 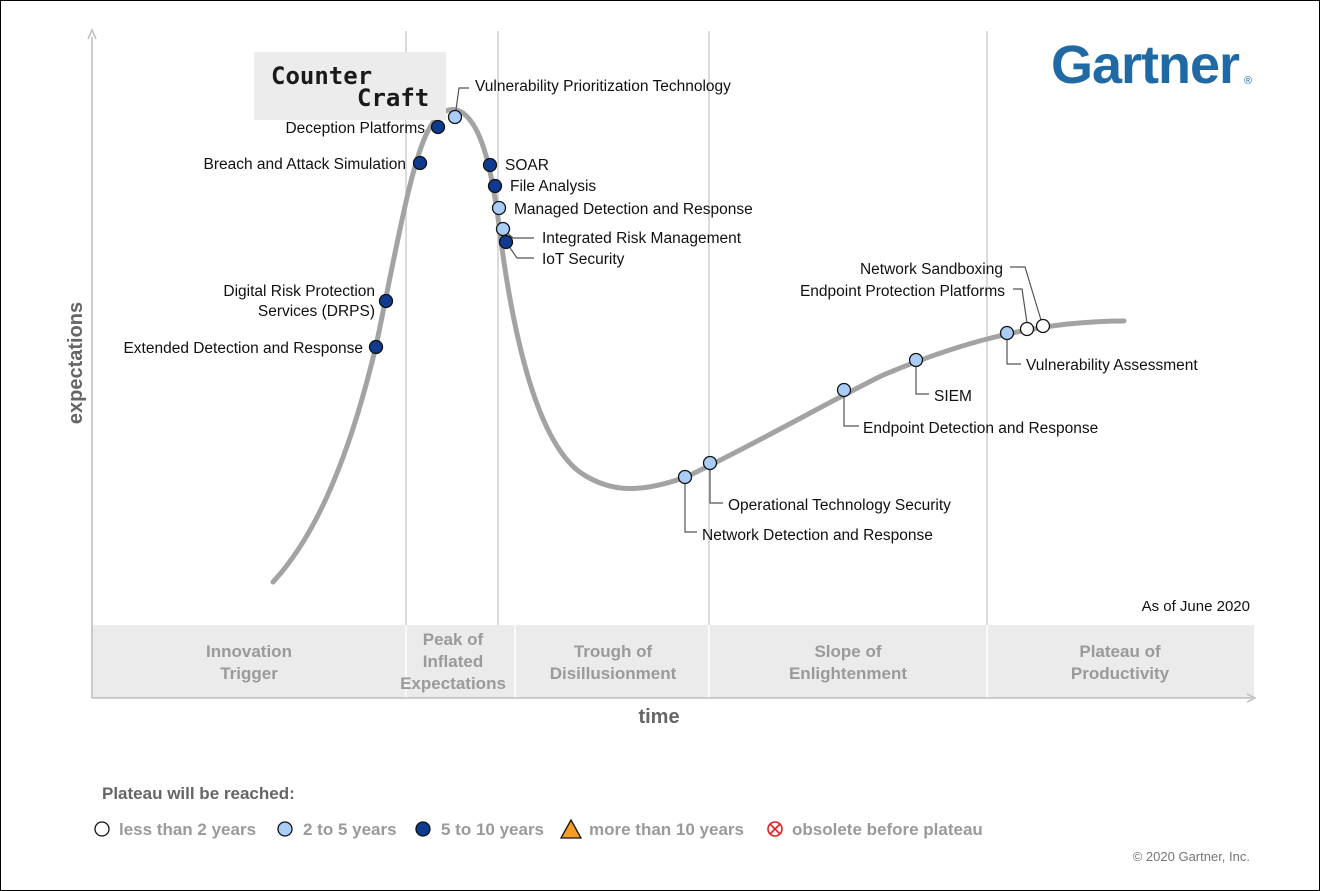 What do you see at coordinates (1248, 81) in the screenshot?
I see `gartner-logo-registered-mark: ®` at bounding box center [1248, 81].